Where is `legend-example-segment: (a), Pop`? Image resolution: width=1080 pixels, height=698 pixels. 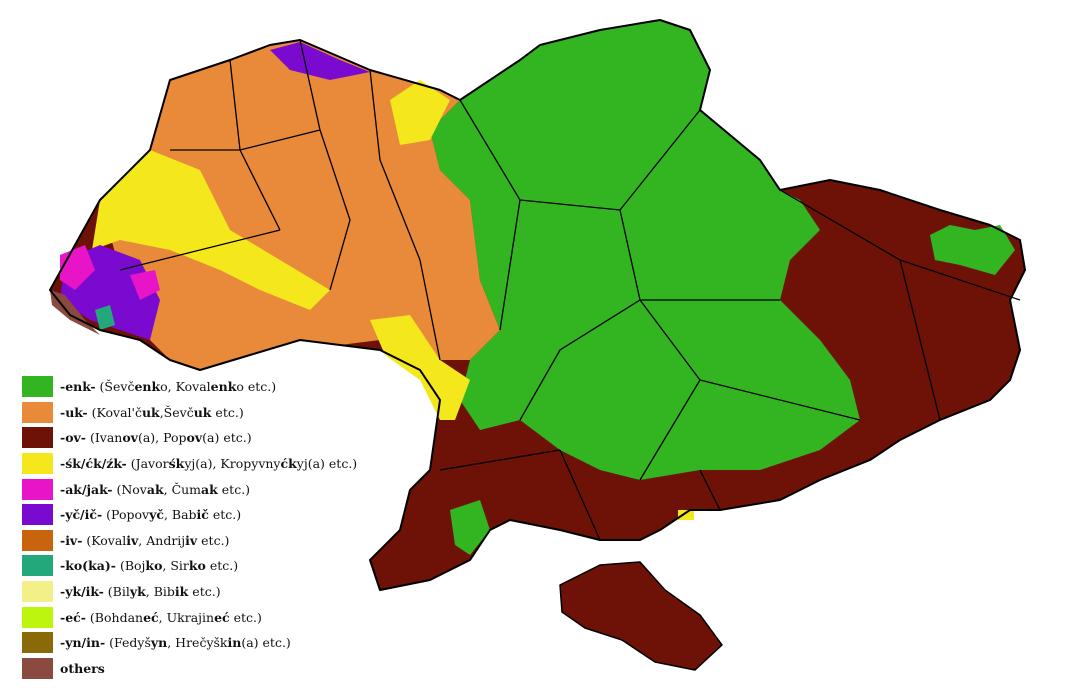 legend-example-segment: (a), Pop is located at coordinates (162, 438).